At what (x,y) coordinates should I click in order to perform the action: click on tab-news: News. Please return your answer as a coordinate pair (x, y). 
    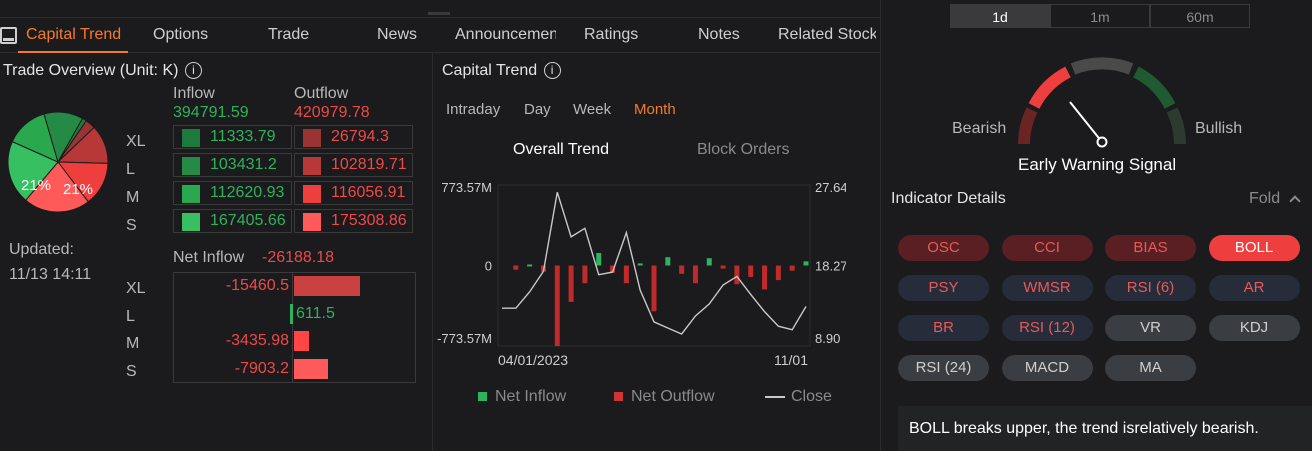
    Looking at the image, I should click on (397, 34).